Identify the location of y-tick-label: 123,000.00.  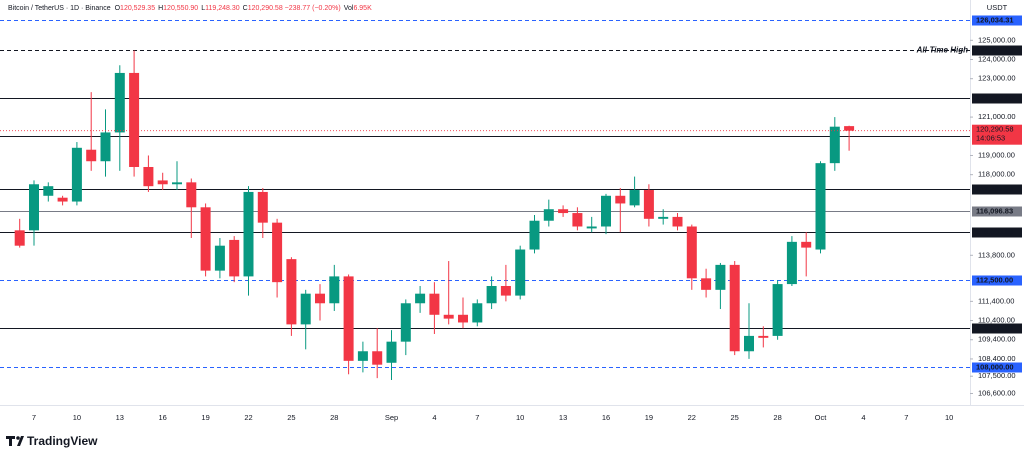
(997, 78).